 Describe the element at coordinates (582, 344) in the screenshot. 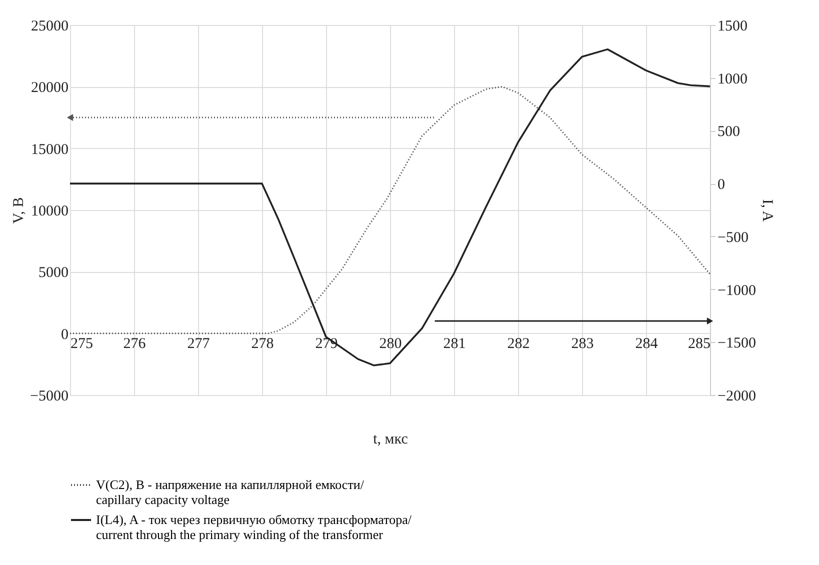

I see `x-tick-label: 283` at that location.